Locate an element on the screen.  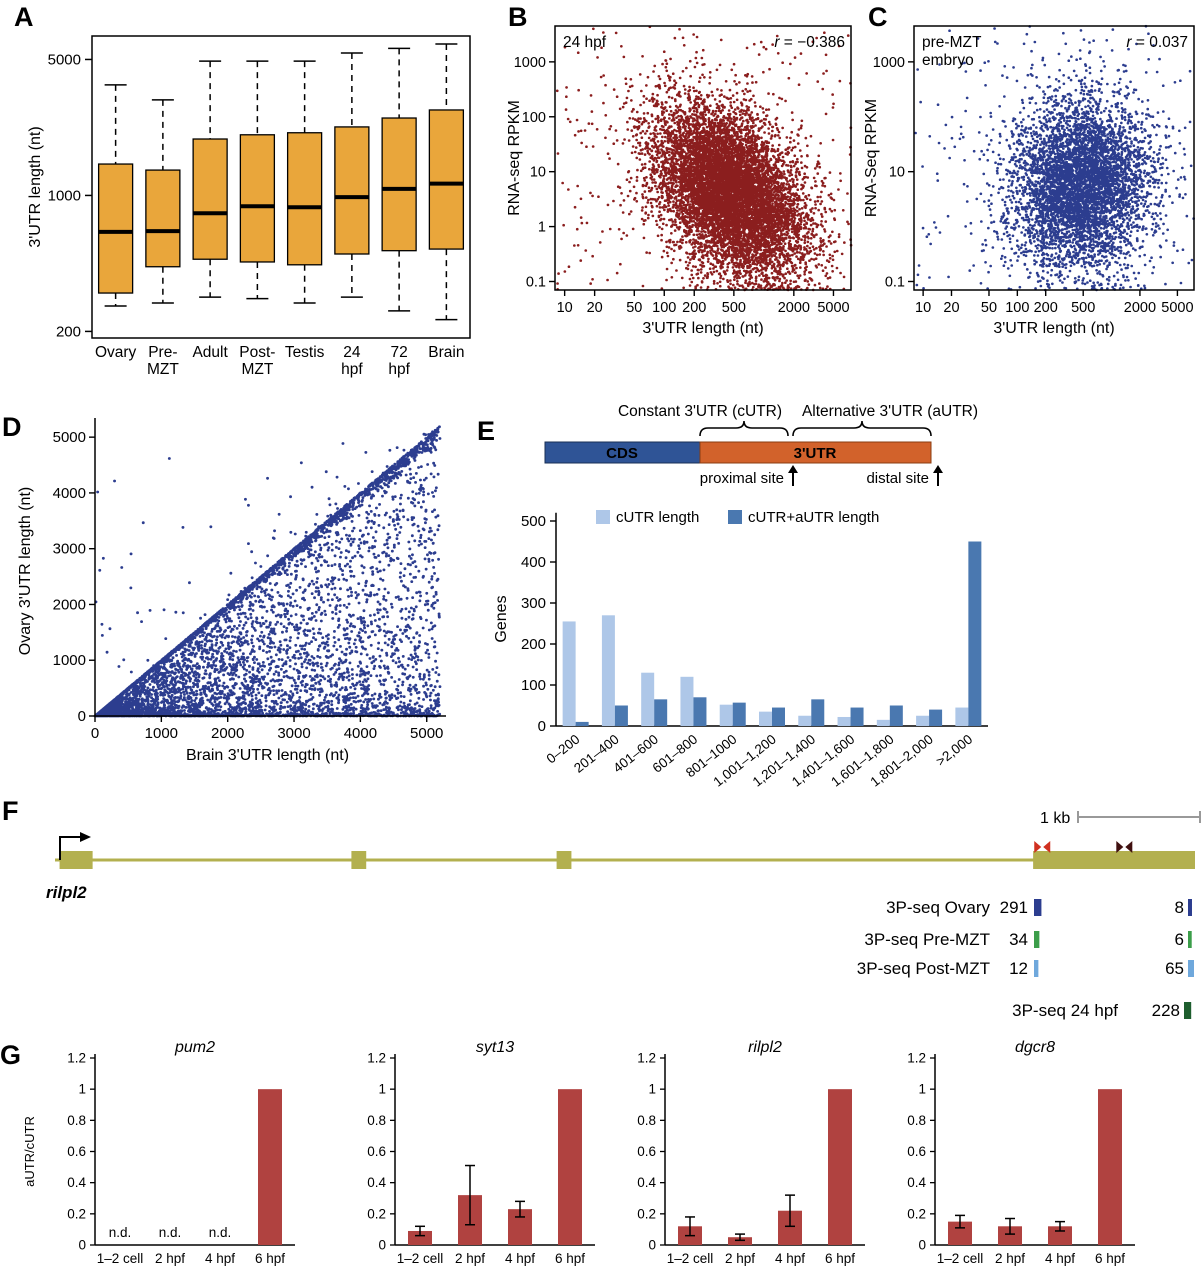
annotation: pre-MZT is located at coordinates (952, 42).